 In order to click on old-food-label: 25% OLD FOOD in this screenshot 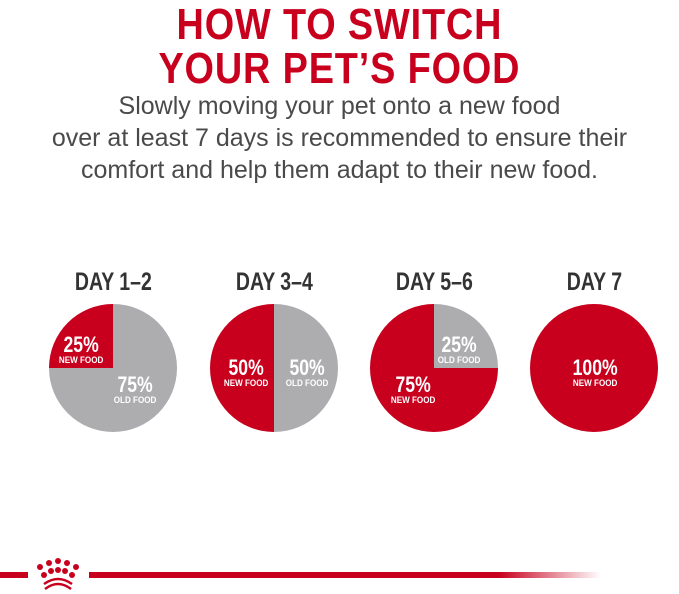, I will do `click(459, 349)`.